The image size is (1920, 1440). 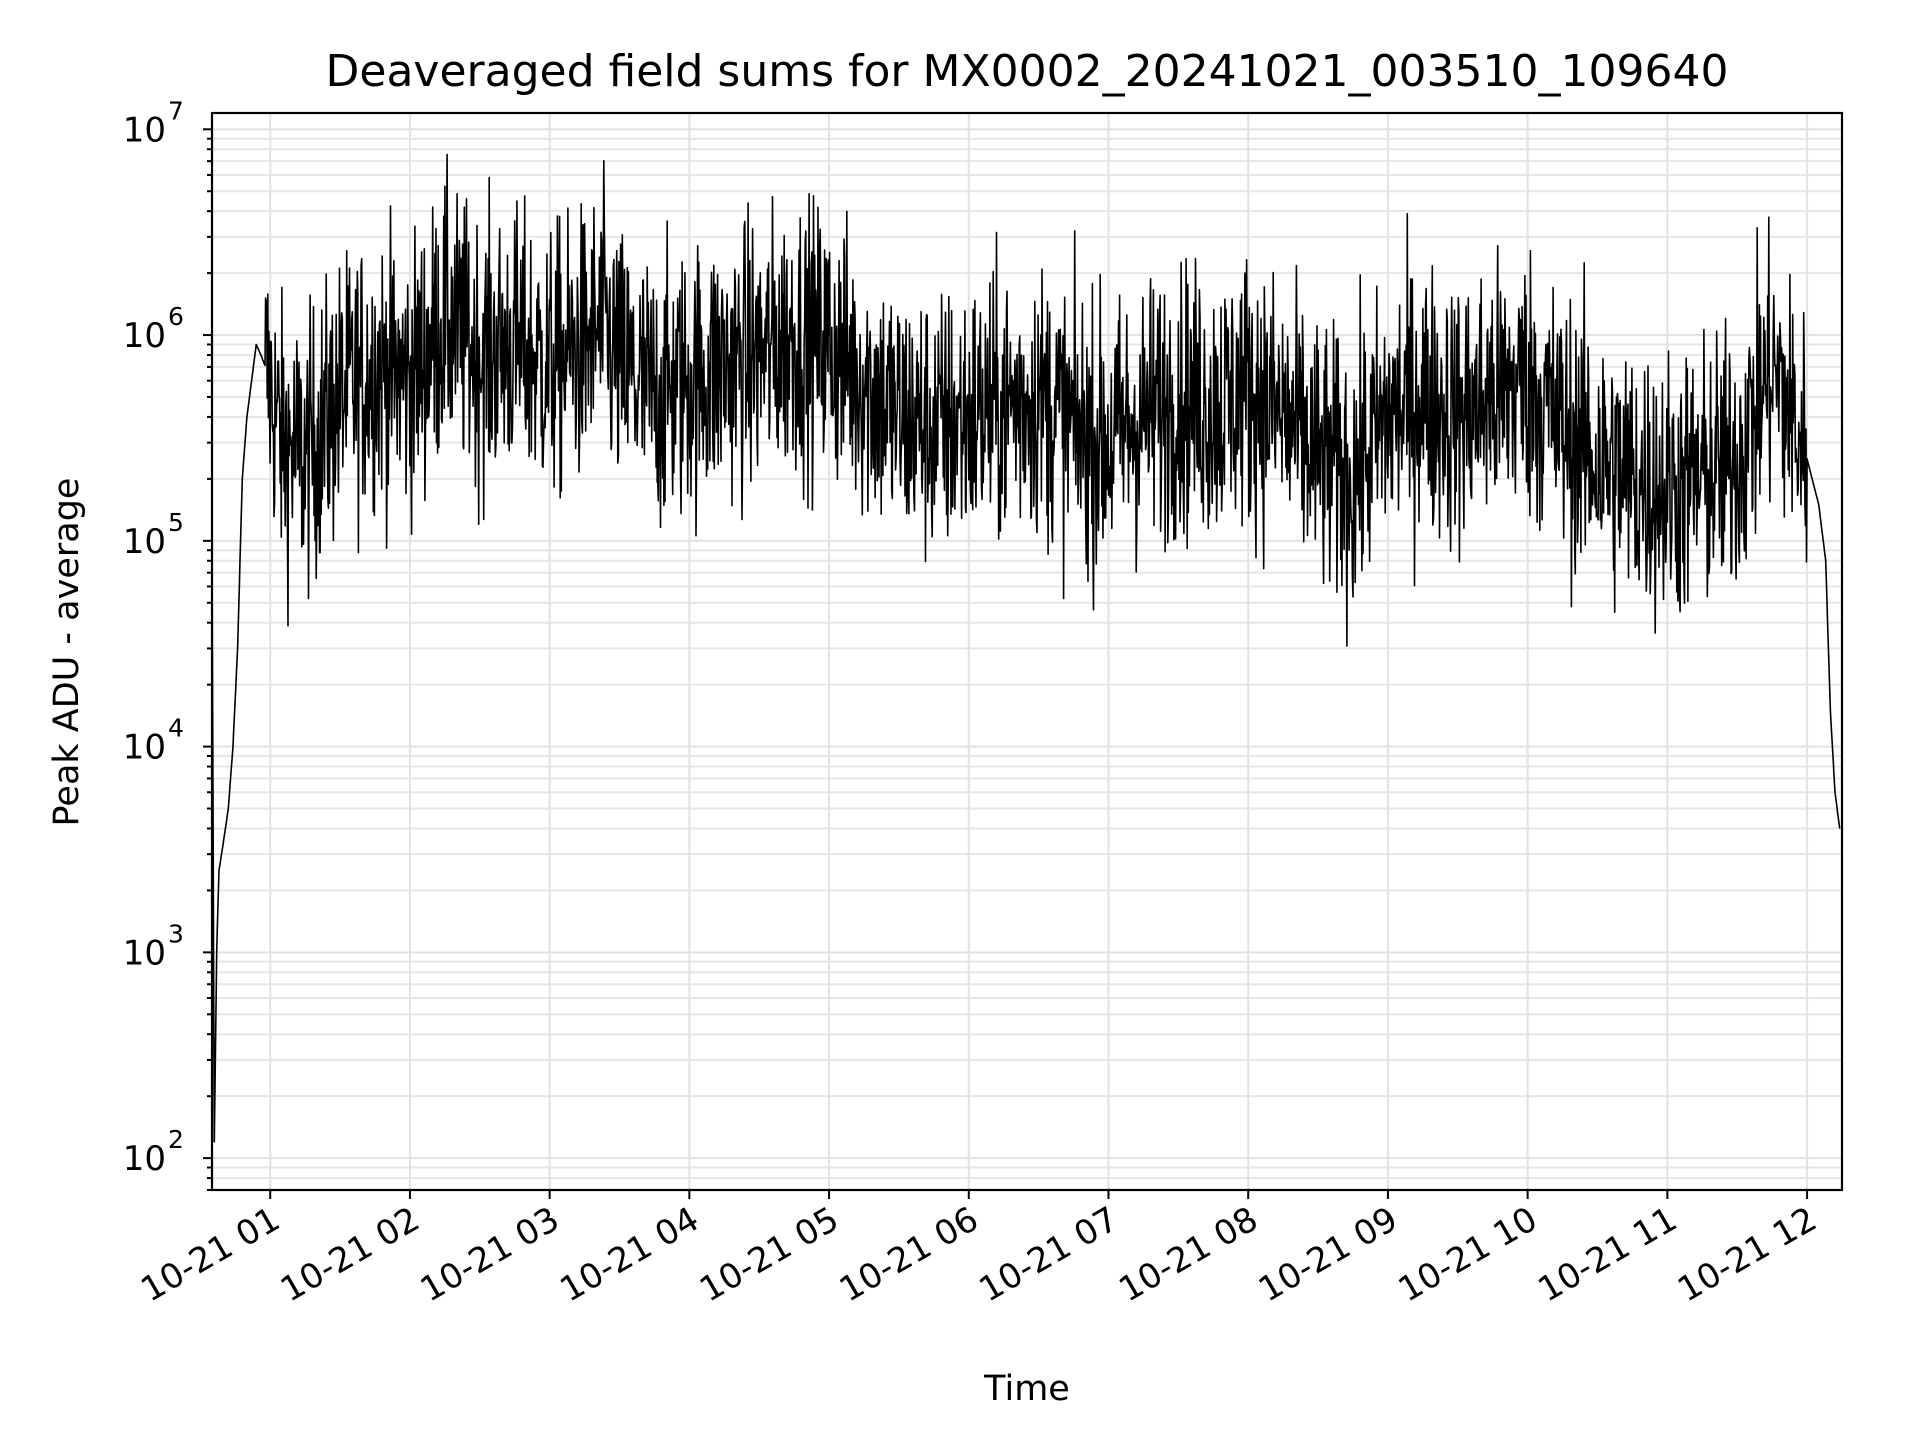 What do you see at coordinates (1049, 1254) in the screenshot?
I see `x-tick-label: 10-21 07` at bounding box center [1049, 1254].